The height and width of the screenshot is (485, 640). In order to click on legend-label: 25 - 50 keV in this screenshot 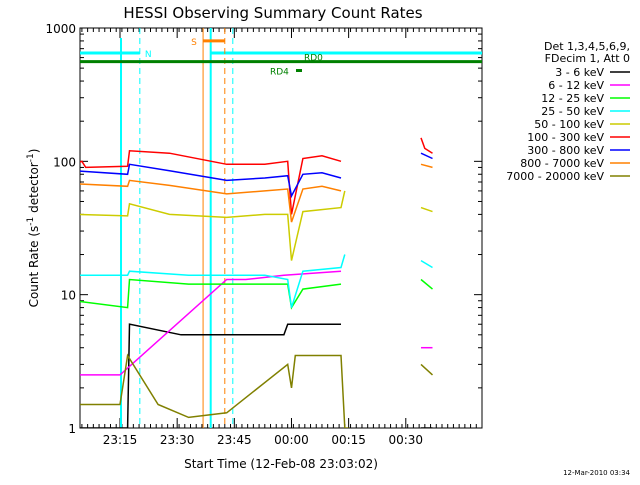, I will do `click(572, 111)`.